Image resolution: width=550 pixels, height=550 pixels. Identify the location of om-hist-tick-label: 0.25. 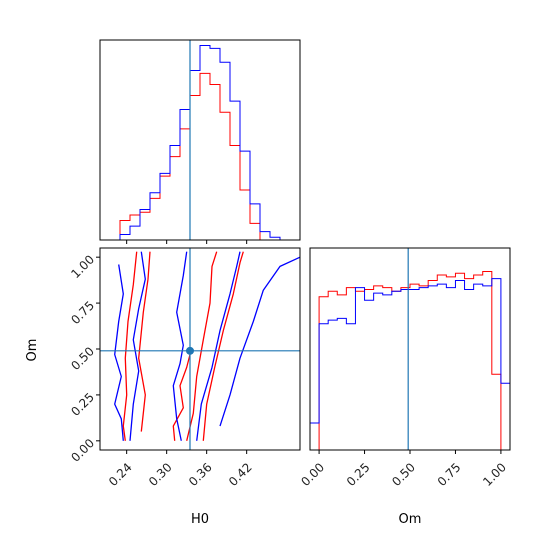
(358, 474).